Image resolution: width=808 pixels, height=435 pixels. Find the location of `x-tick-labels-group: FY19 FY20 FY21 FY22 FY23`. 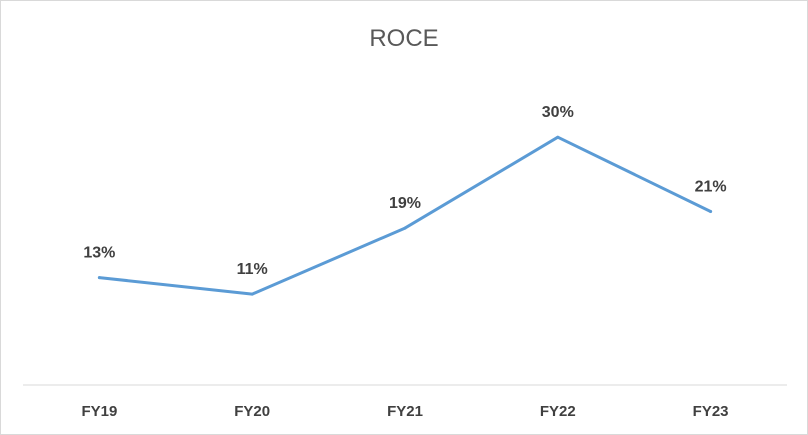

x-tick-labels-group: FY19 FY20 FY21 FY22 FY23 is located at coordinates (404, 411).